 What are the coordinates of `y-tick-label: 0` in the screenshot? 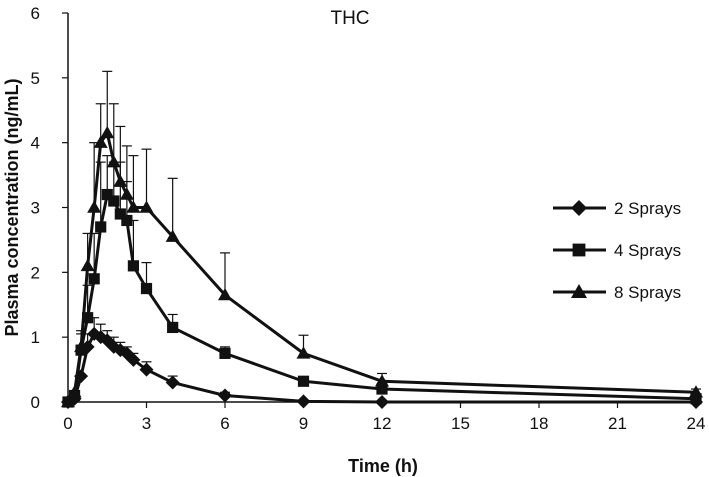 It's located at (35, 402).